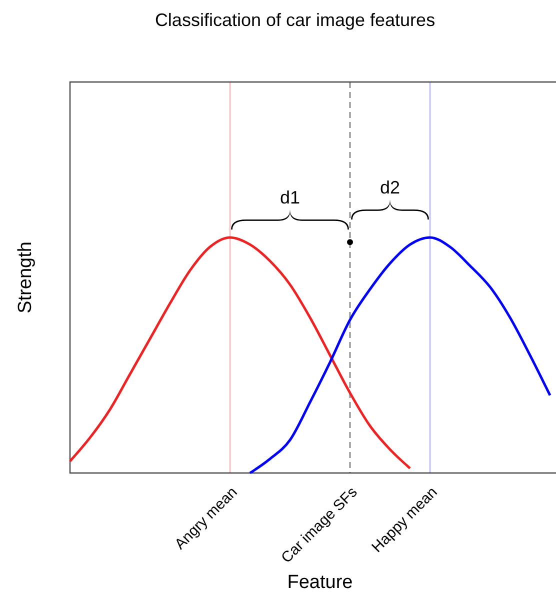 Image resolution: width=556 pixels, height=594 pixels. Describe the element at coordinates (25, 278) in the screenshot. I see `y-axis-title: Strength` at that location.